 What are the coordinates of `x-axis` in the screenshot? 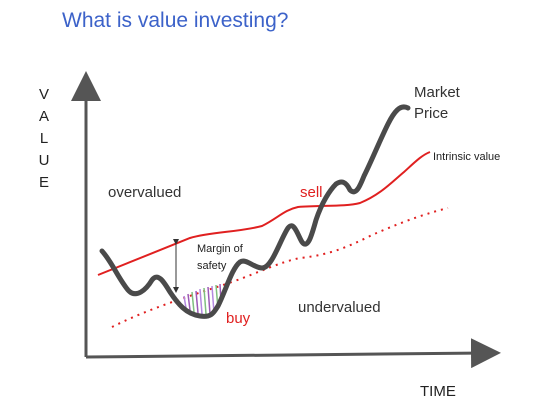 It's located at (293, 353).